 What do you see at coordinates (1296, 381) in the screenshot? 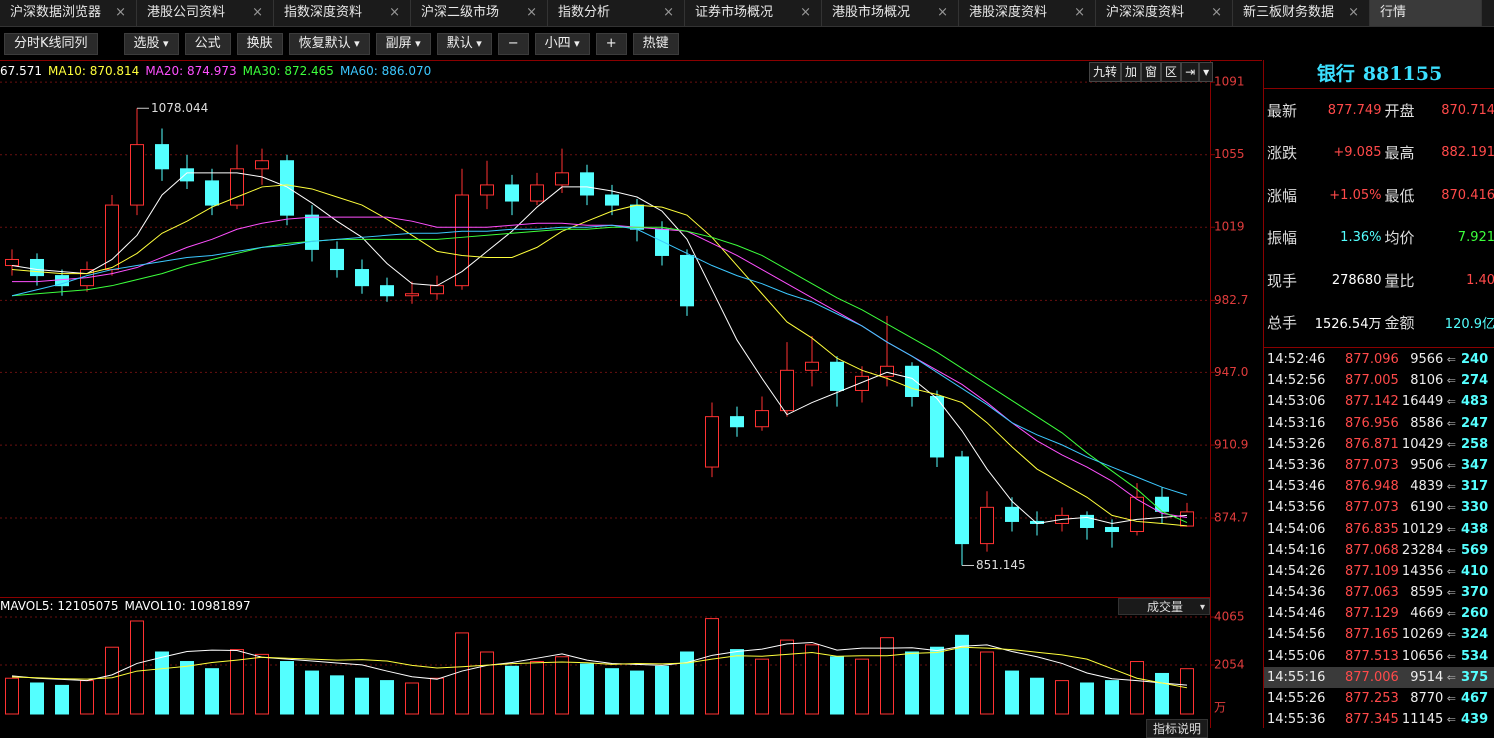
I see `tick-cell: 14:52:56` at bounding box center [1296, 381].